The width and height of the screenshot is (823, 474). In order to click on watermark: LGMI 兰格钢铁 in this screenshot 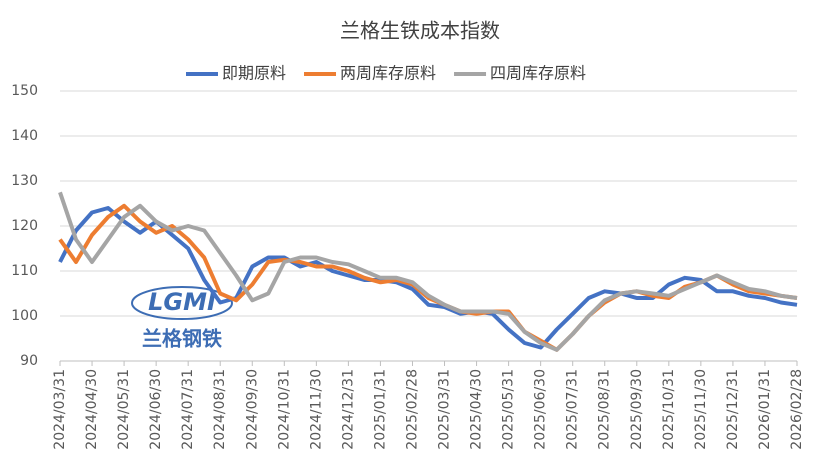, I will do `click(182, 318)`.